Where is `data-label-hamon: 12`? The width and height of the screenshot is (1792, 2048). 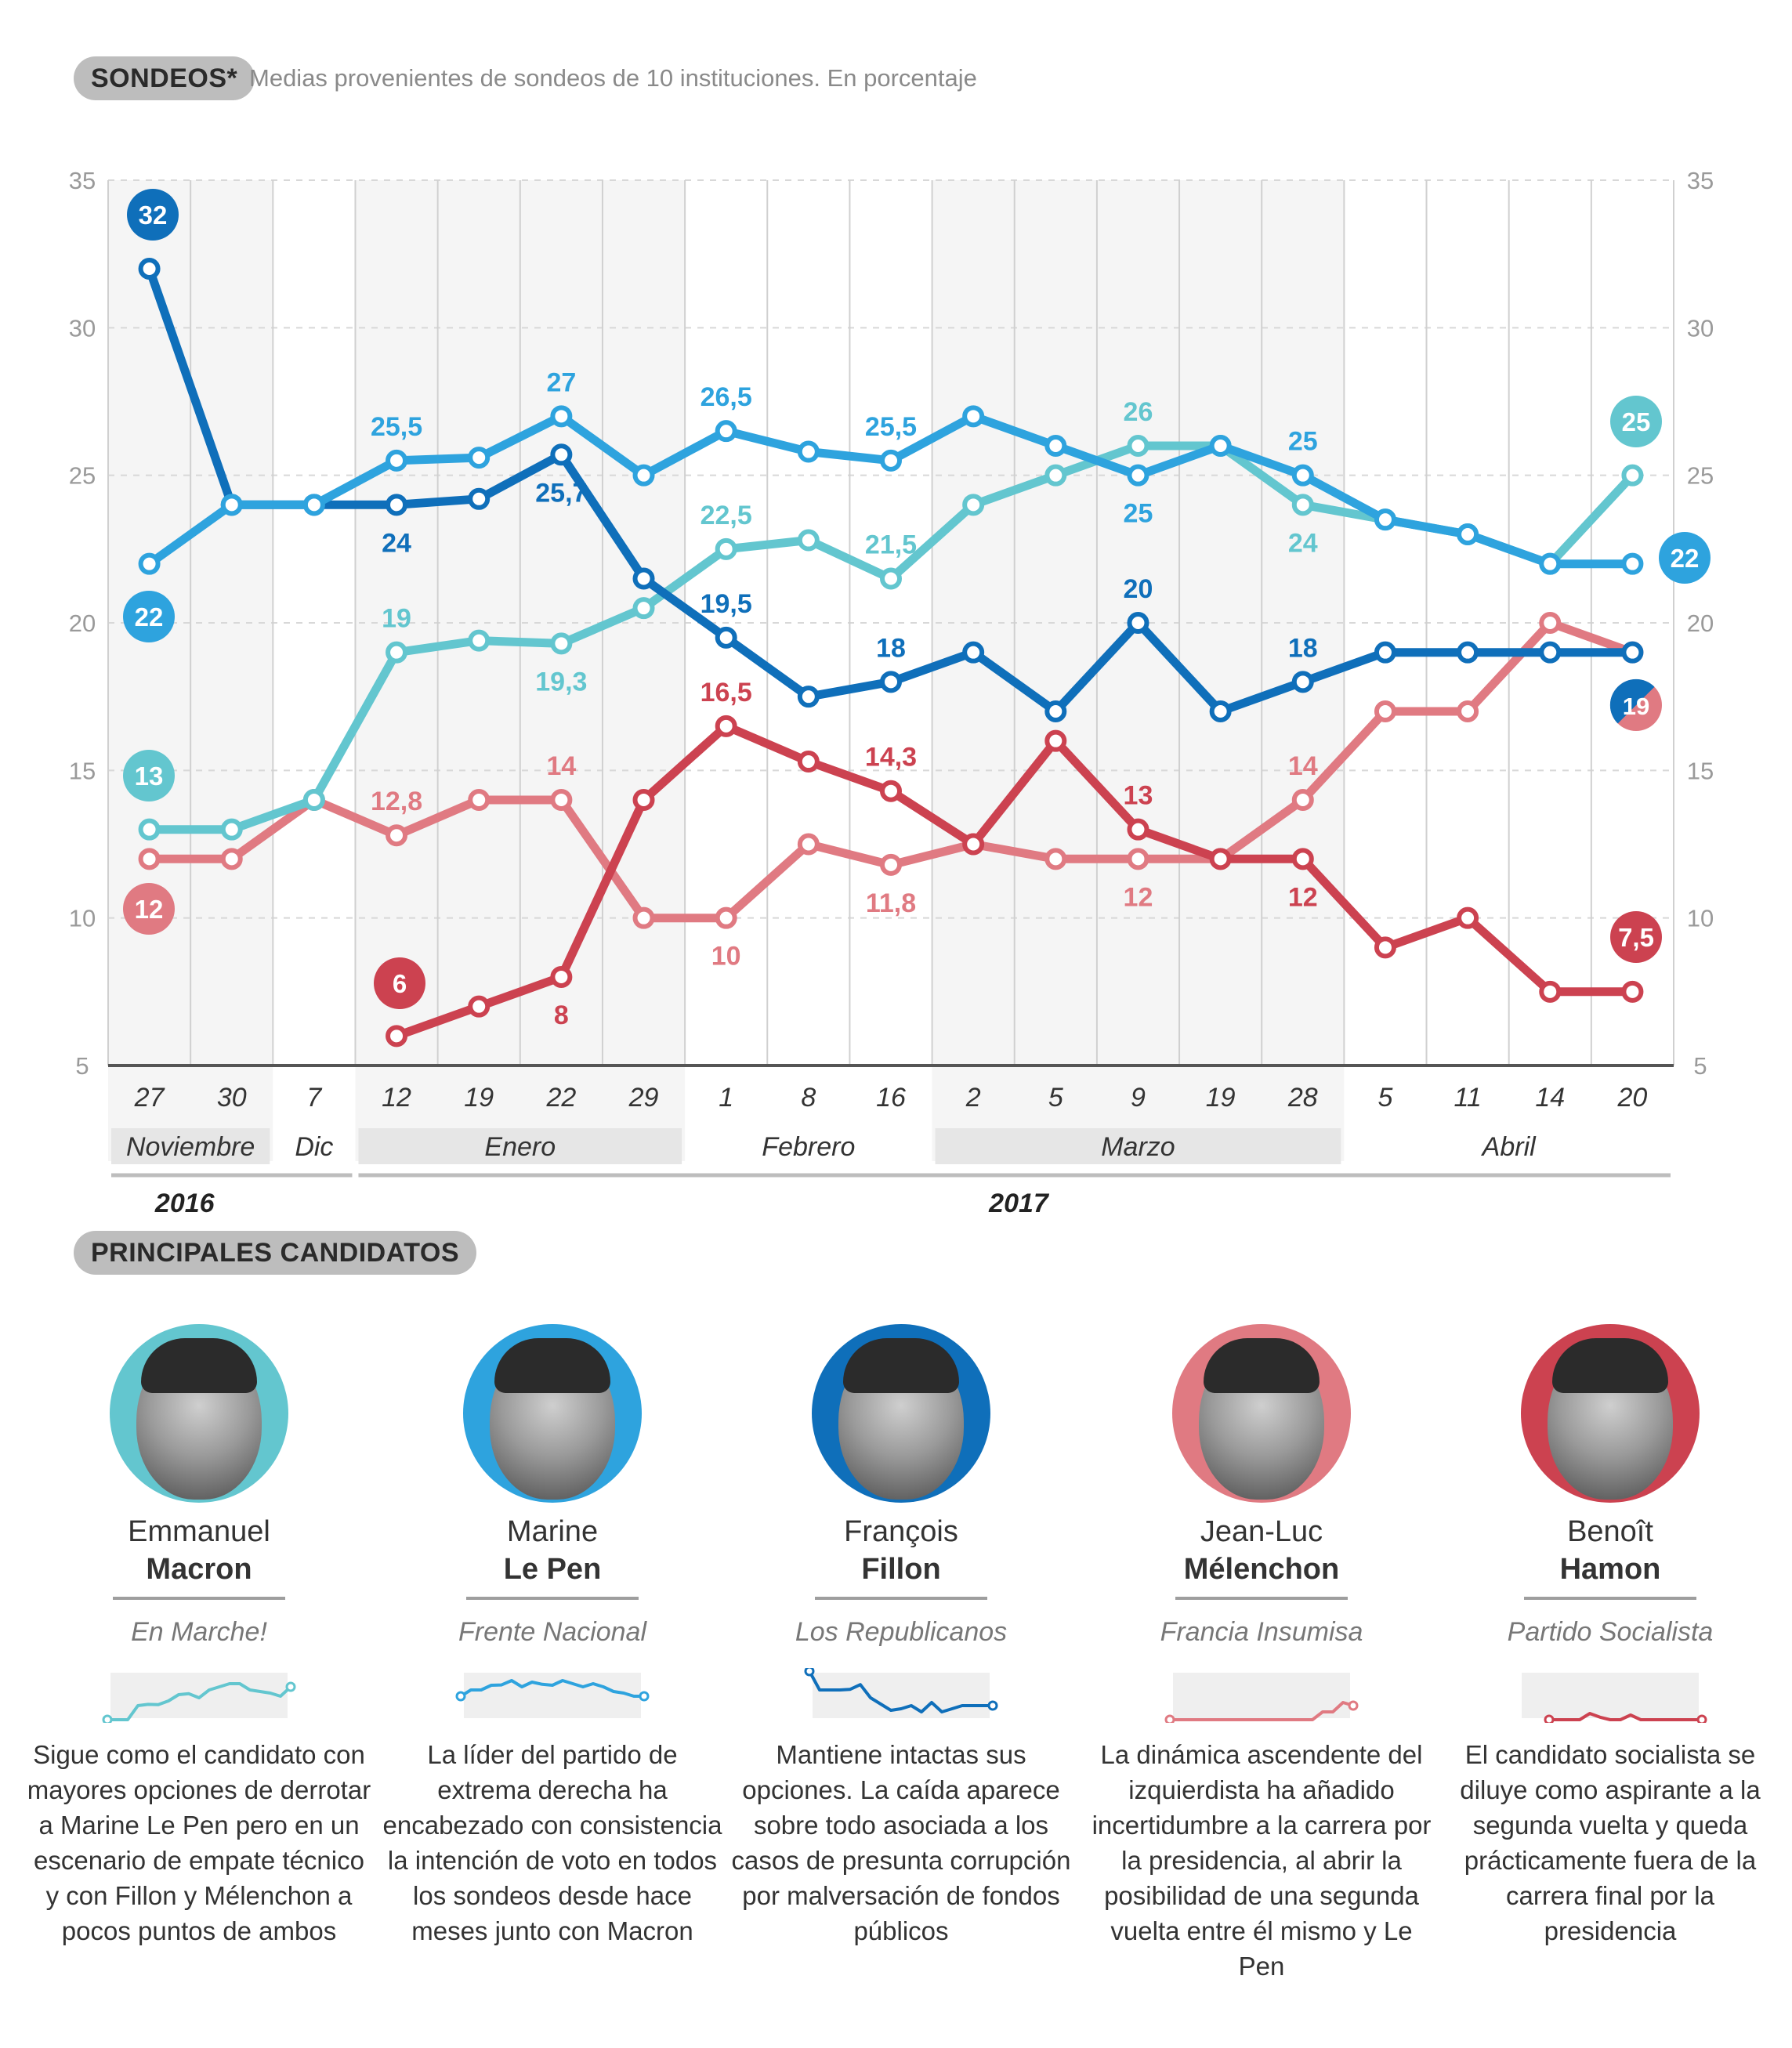 data-label-hamon: 12 is located at coordinates (1303, 897).